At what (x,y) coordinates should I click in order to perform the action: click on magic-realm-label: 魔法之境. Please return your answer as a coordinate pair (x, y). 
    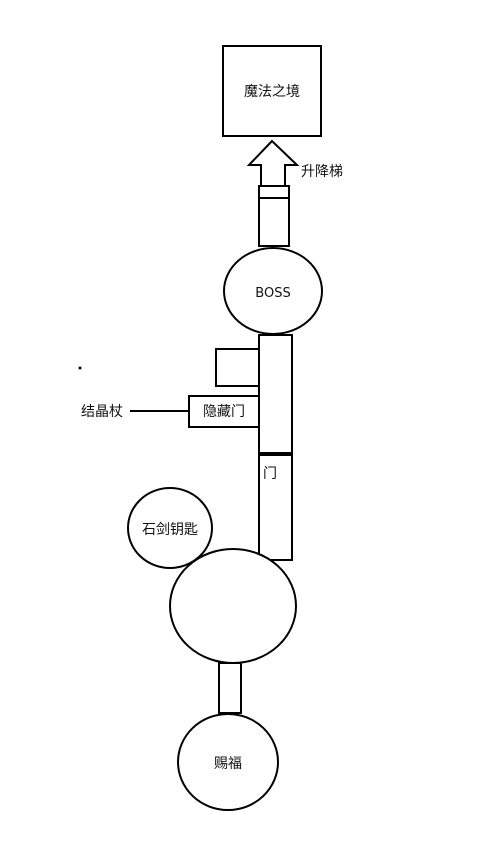
    Looking at the image, I should click on (272, 92).